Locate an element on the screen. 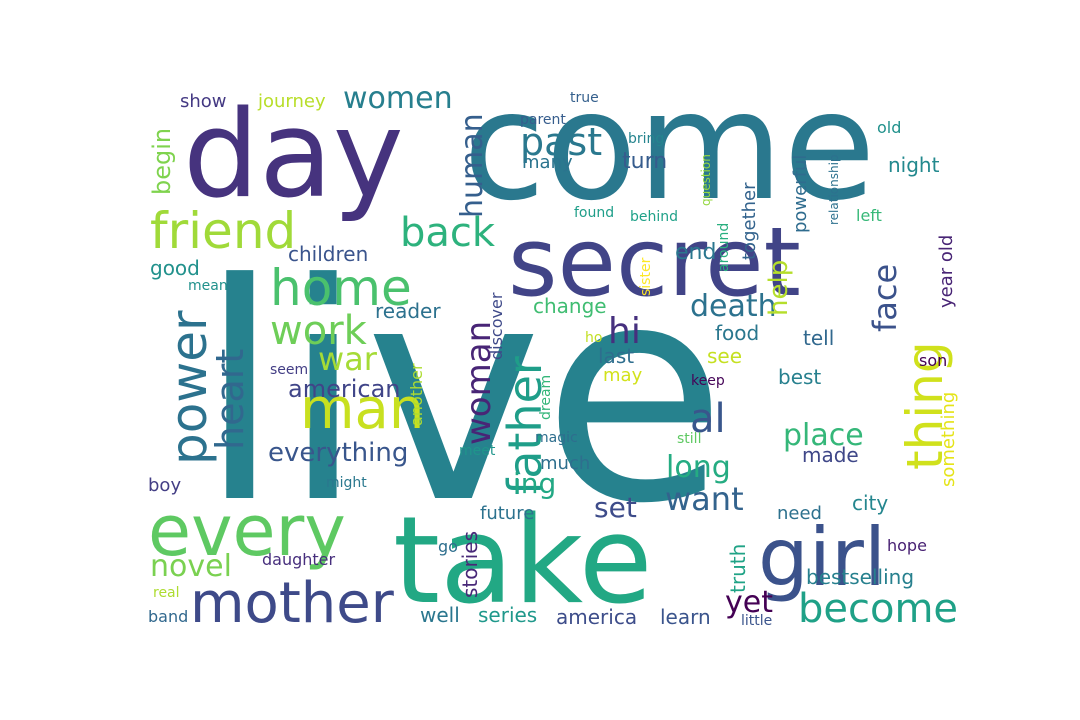 The height and width of the screenshot is (720, 1080). word-thing: thing is located at coordinates (925, 405).